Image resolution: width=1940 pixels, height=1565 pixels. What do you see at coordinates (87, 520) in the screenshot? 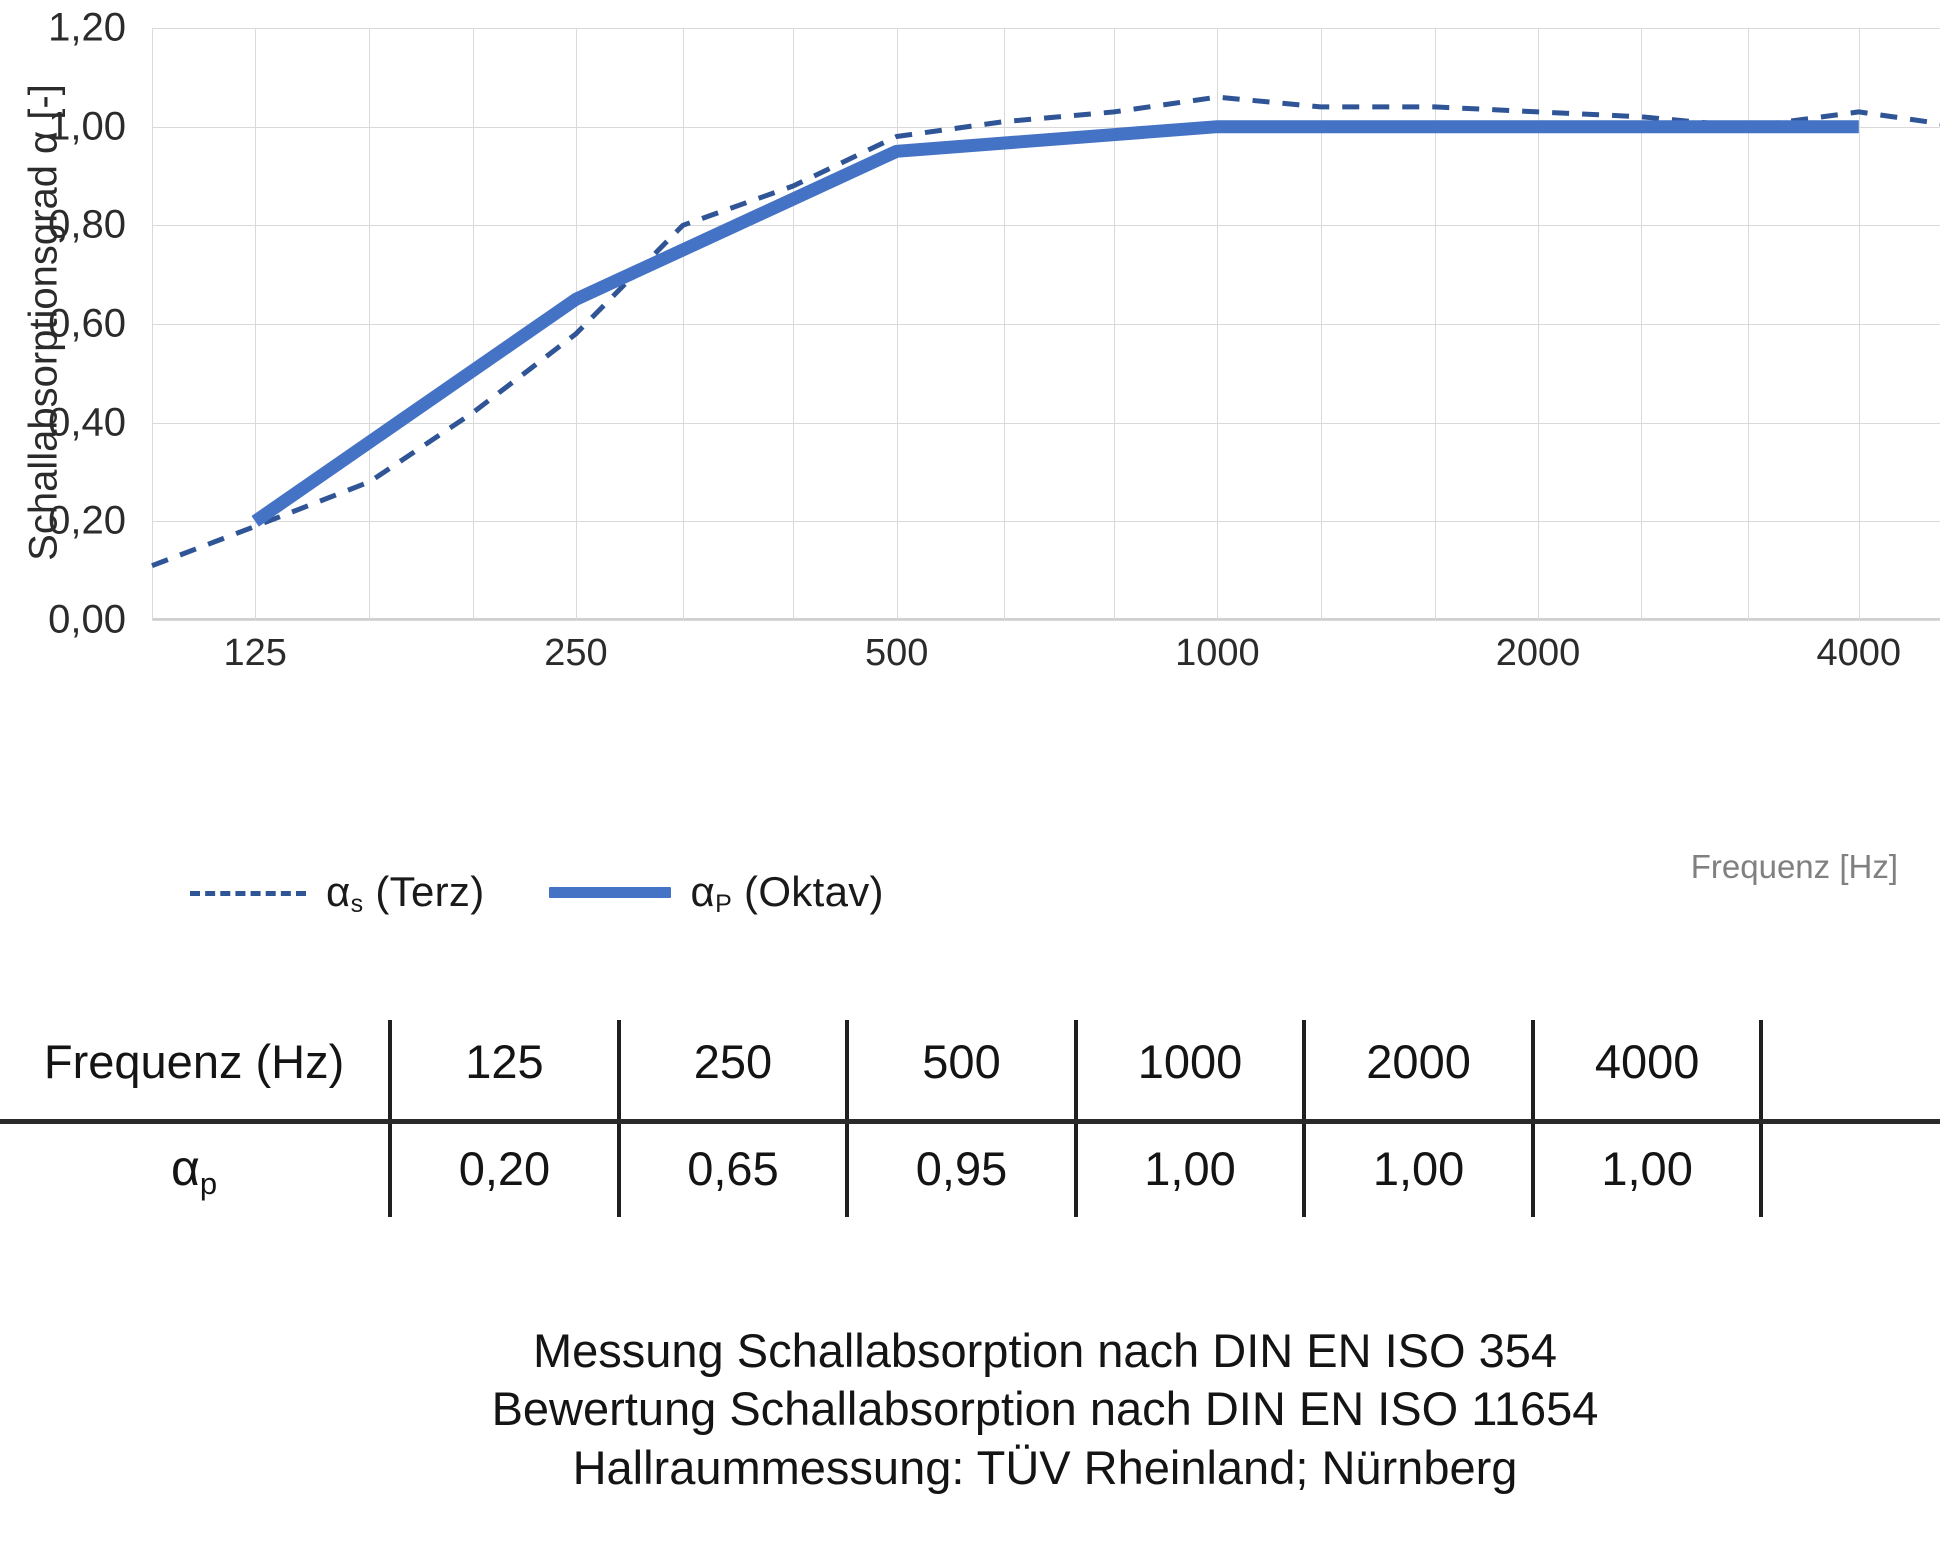
I see `y-axis-tick-label: 0,20` at bounding box center [87, 520].